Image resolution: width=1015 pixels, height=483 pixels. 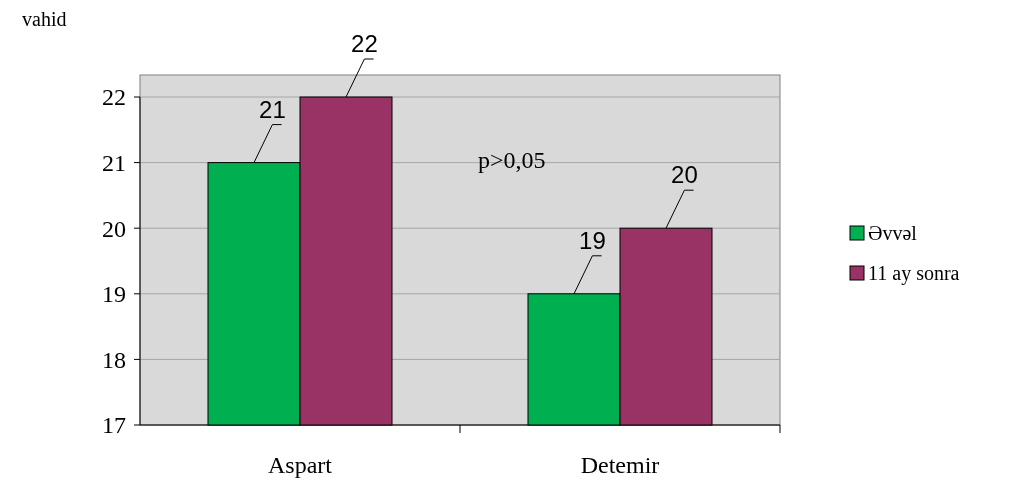 I want to click on data-label: 22, so click(x=364, y=43).